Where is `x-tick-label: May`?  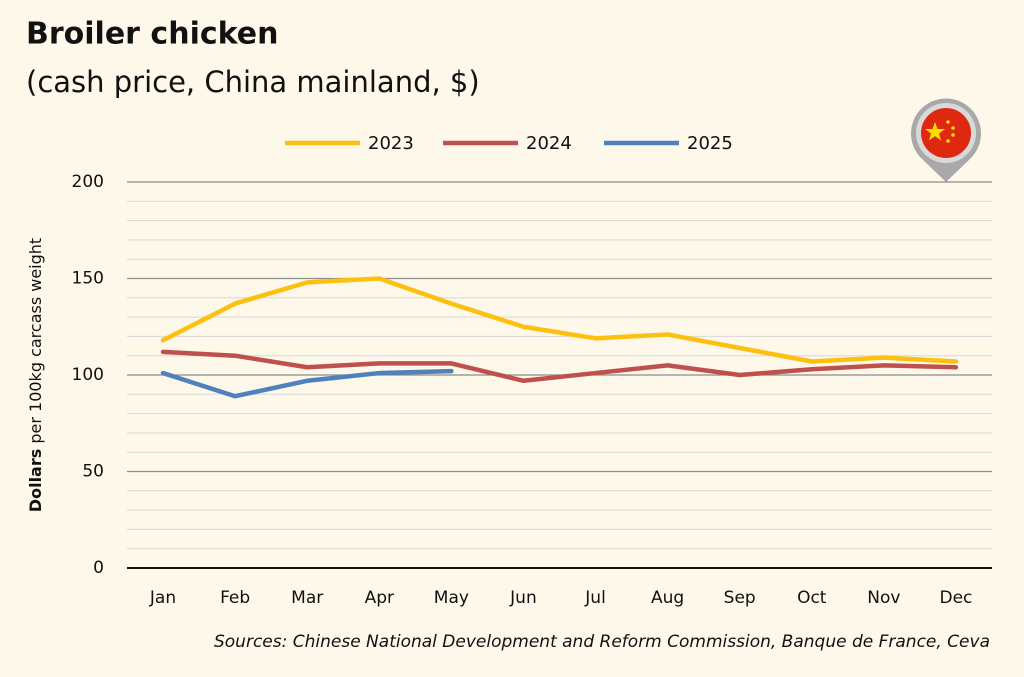 x-tick-label: May is located at coordinates (451, 598).